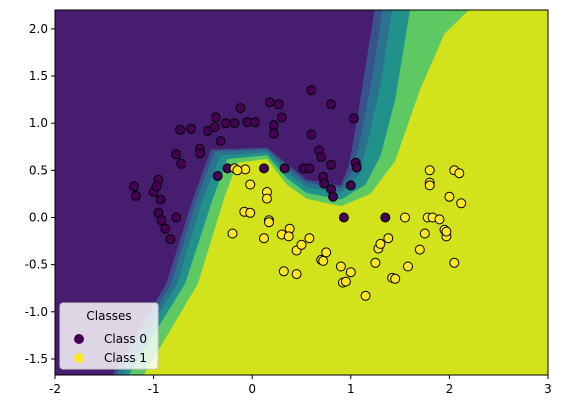 This screenshot has height=413, width=562. I want to click on y-tick-label: -0.5, so click(36, 265).